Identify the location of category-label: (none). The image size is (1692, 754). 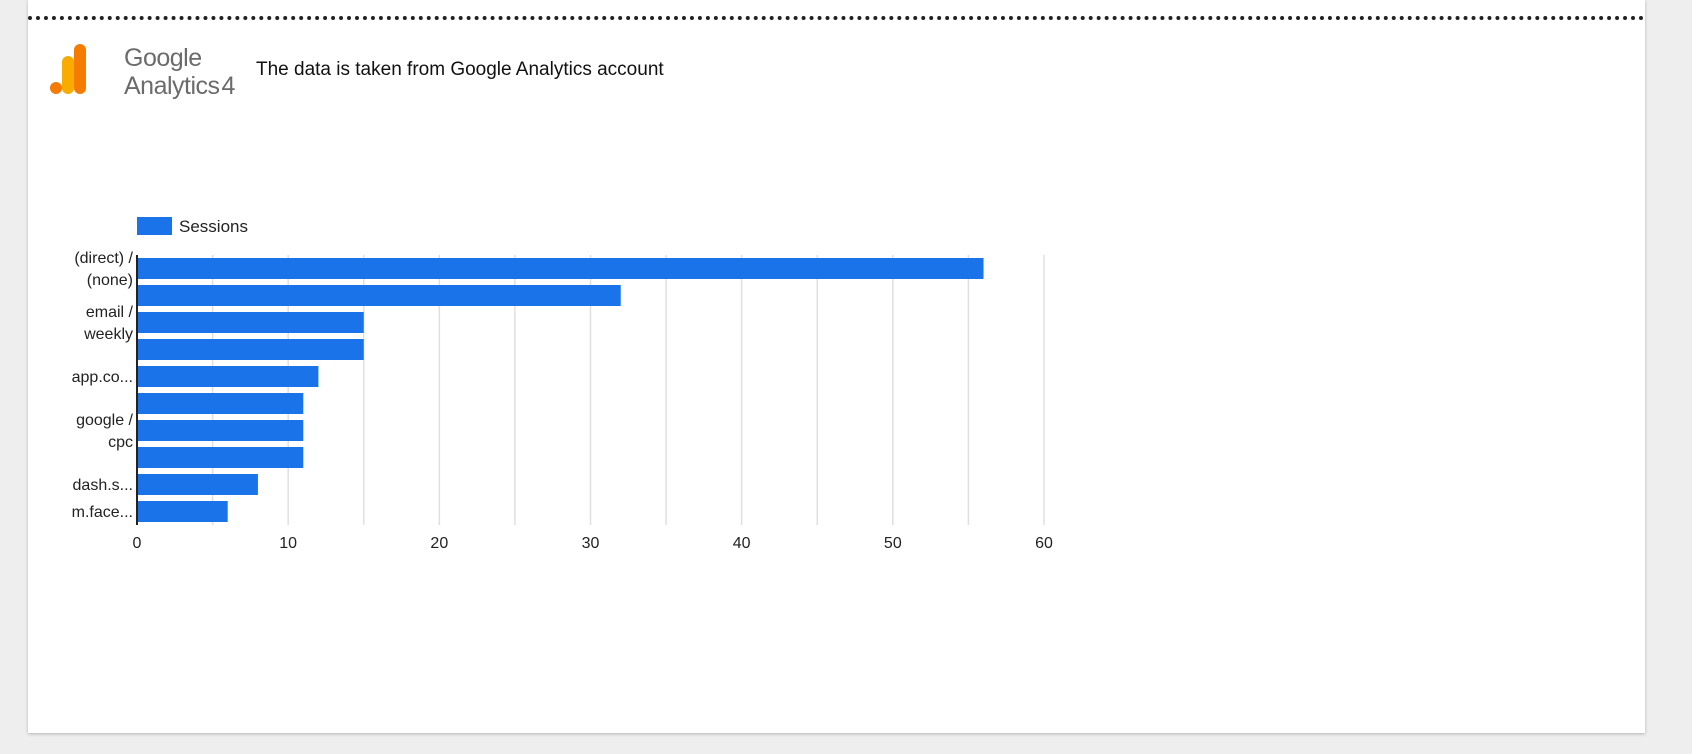
(110, 280).